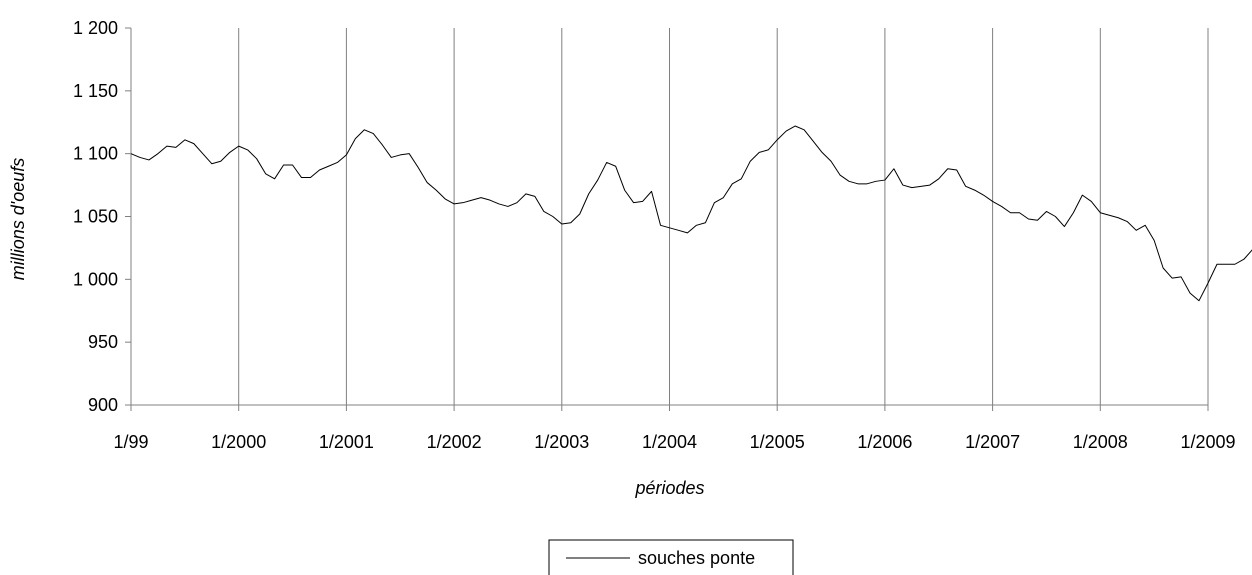 Image resolution: width=1252 pixels, height=575 pixels. What do you see at coordinates (346, 442) in the screenshot?
I see `x-tick-label-2: 1/2001` at bounding box center [346, 442].